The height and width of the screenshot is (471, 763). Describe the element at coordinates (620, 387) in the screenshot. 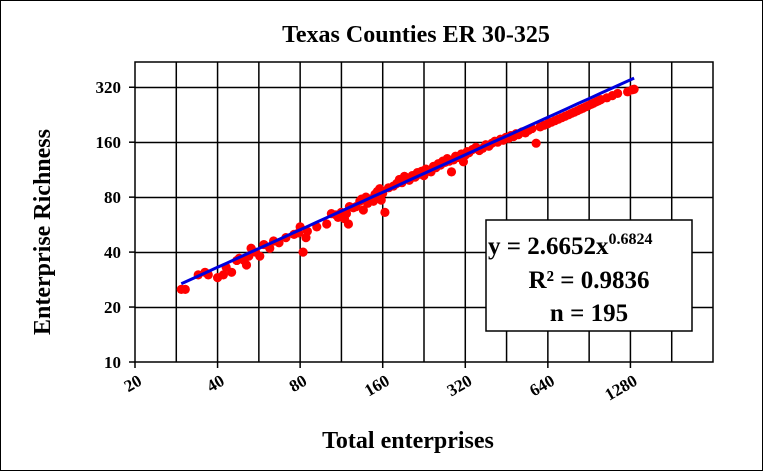

I see `x-tick-label: 1280` at that location.